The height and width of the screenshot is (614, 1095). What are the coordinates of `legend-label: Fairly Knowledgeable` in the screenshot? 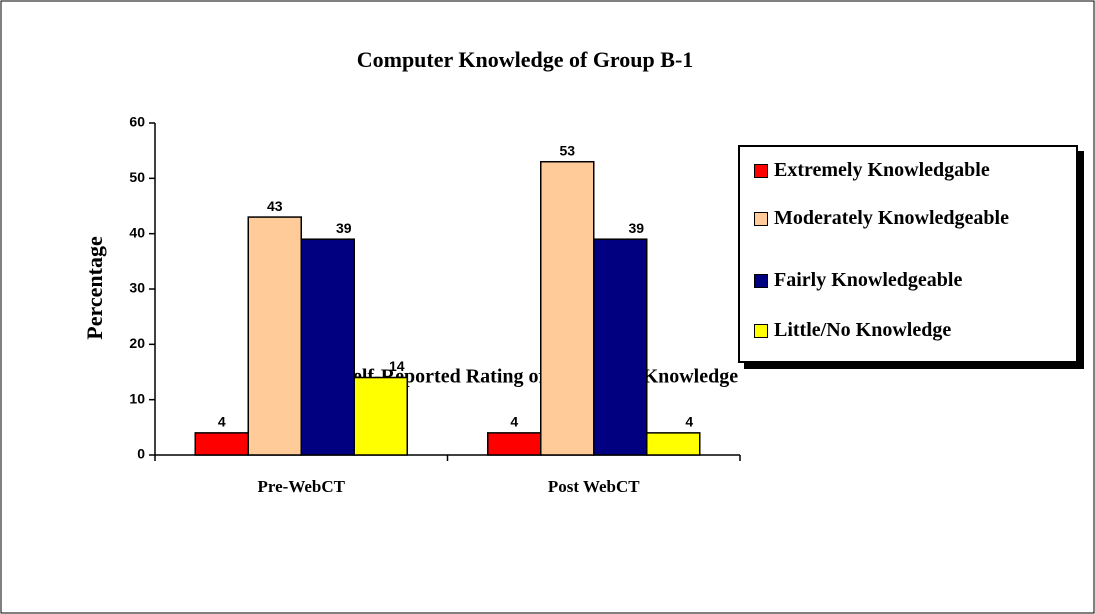 It's located at (868, 280).